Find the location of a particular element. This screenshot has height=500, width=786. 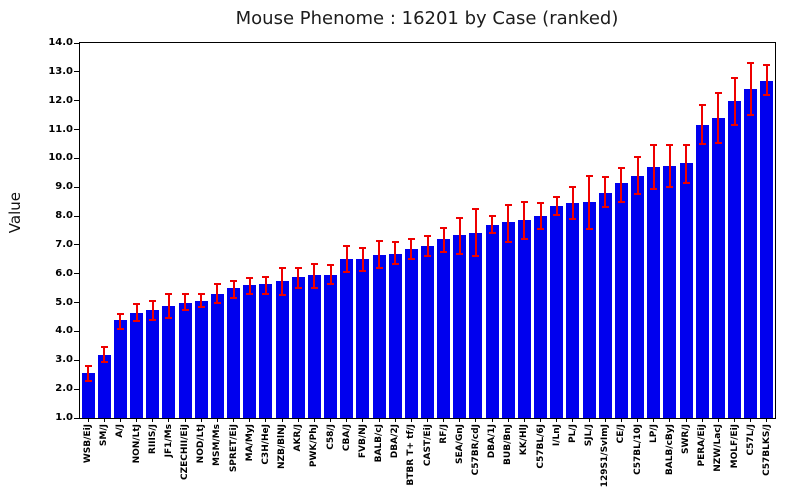

y-tick-label: 9.0 is located at coordinates (64, 187).